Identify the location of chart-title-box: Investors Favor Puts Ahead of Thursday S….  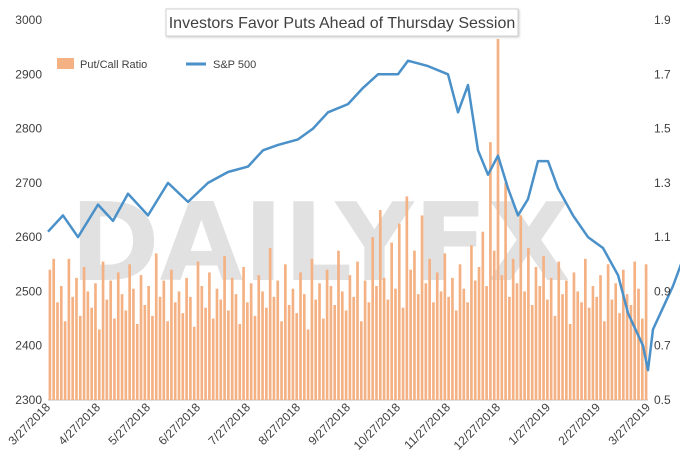
(342, 22).